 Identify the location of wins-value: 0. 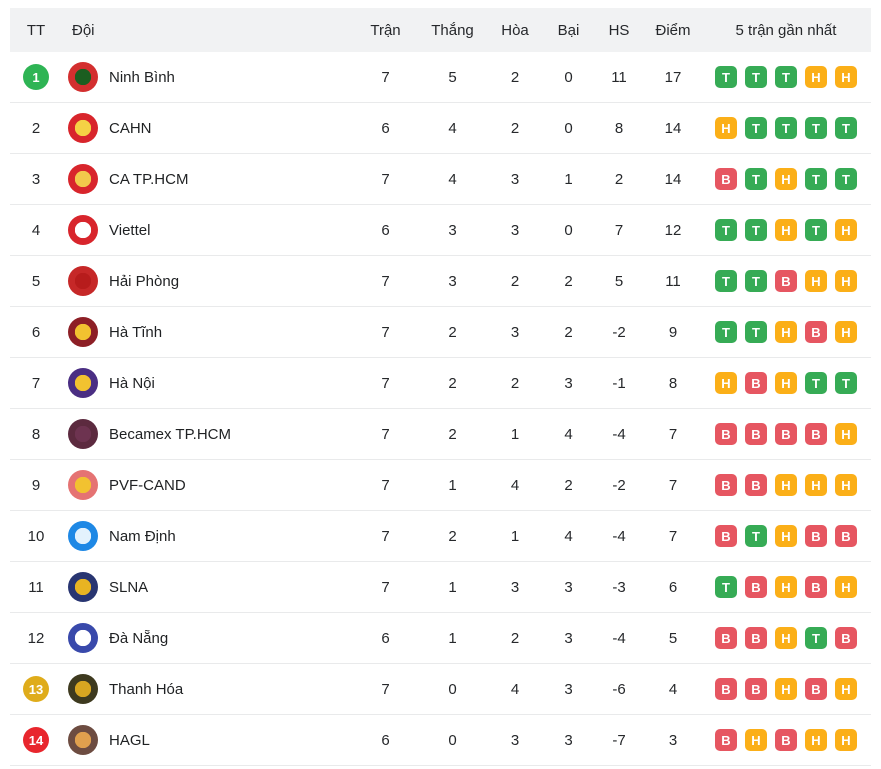
(452, 689).